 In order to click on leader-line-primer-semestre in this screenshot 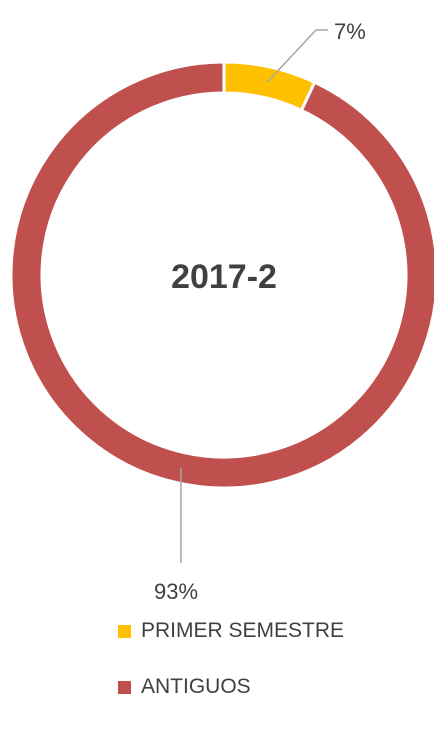, I will do `click(297, 56)`.